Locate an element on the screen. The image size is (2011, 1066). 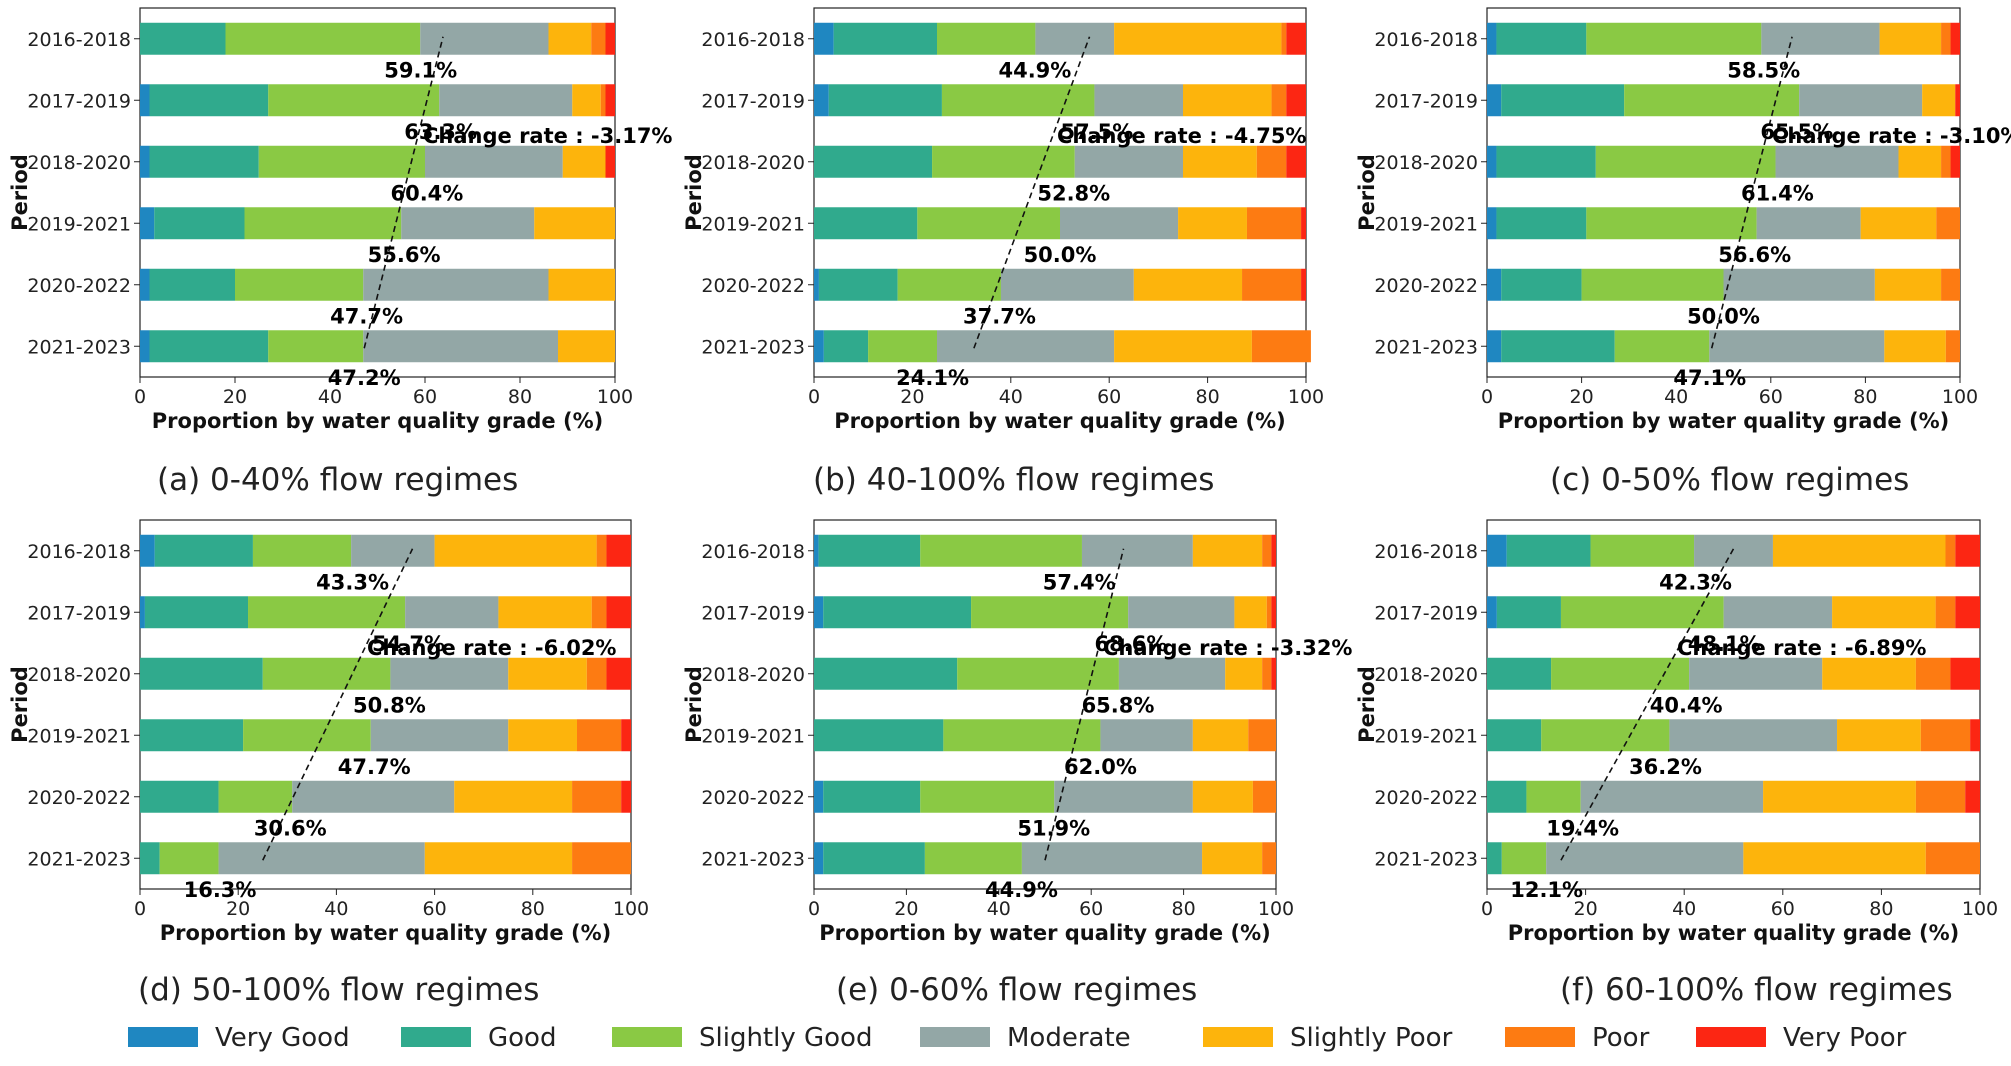
change-rate-label: Change rate : -3.32% is located at coordinates (1227, 648).